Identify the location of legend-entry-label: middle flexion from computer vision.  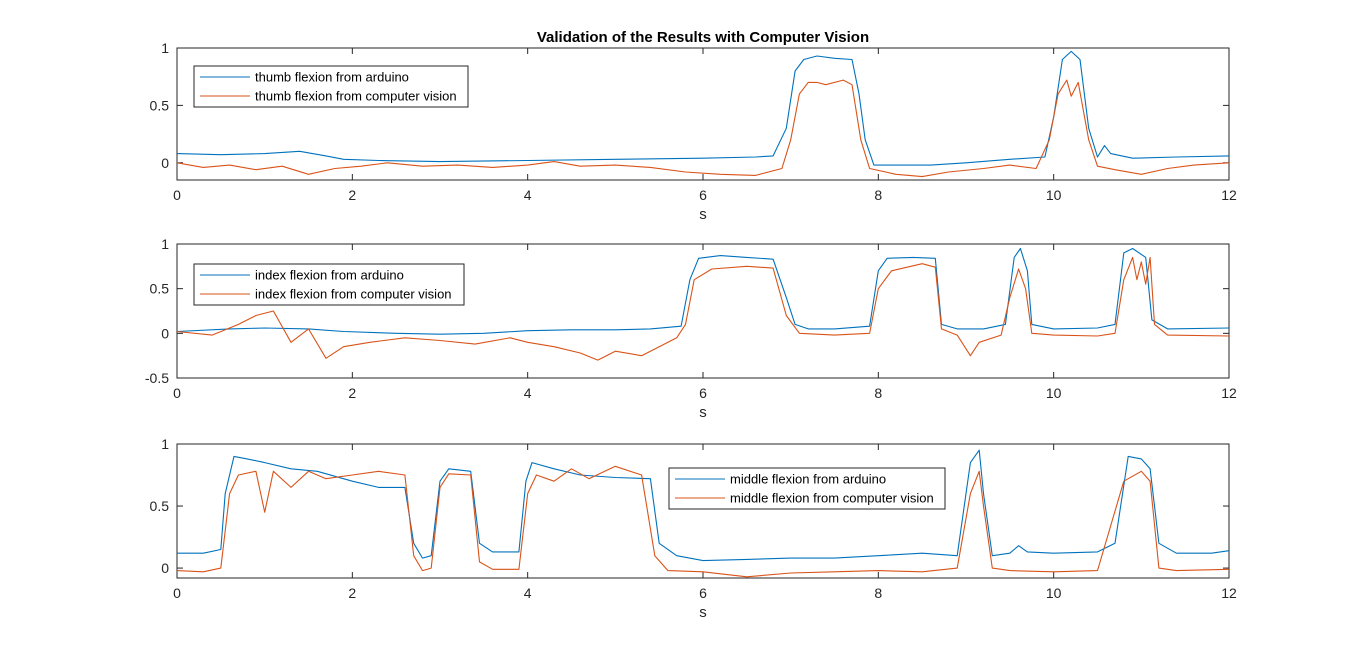
(832, 498).